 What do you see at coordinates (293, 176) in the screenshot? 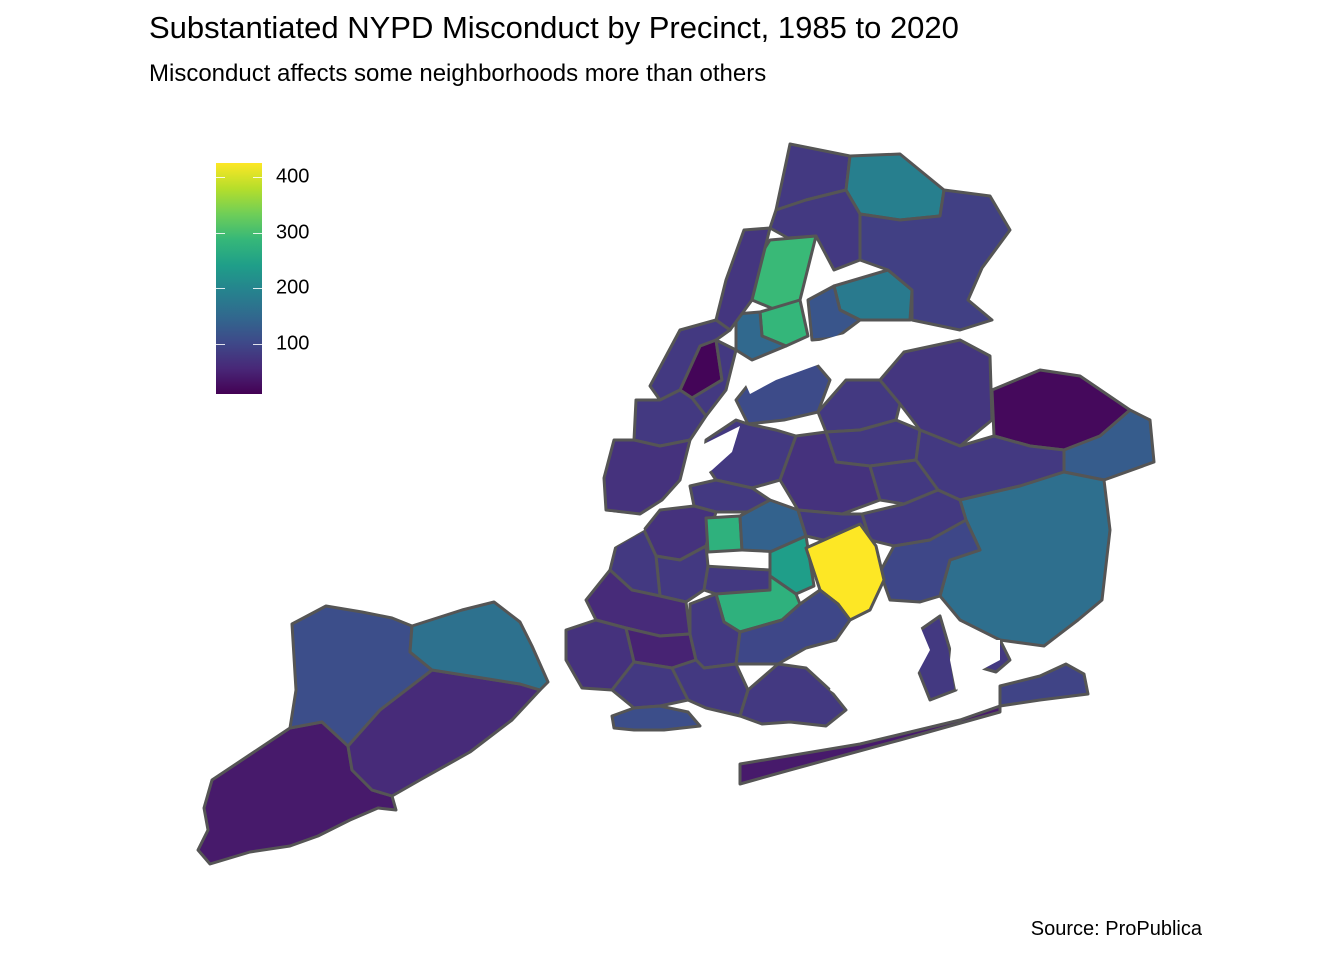
I see `legend-label: 400` at bounding box center [293, 176].